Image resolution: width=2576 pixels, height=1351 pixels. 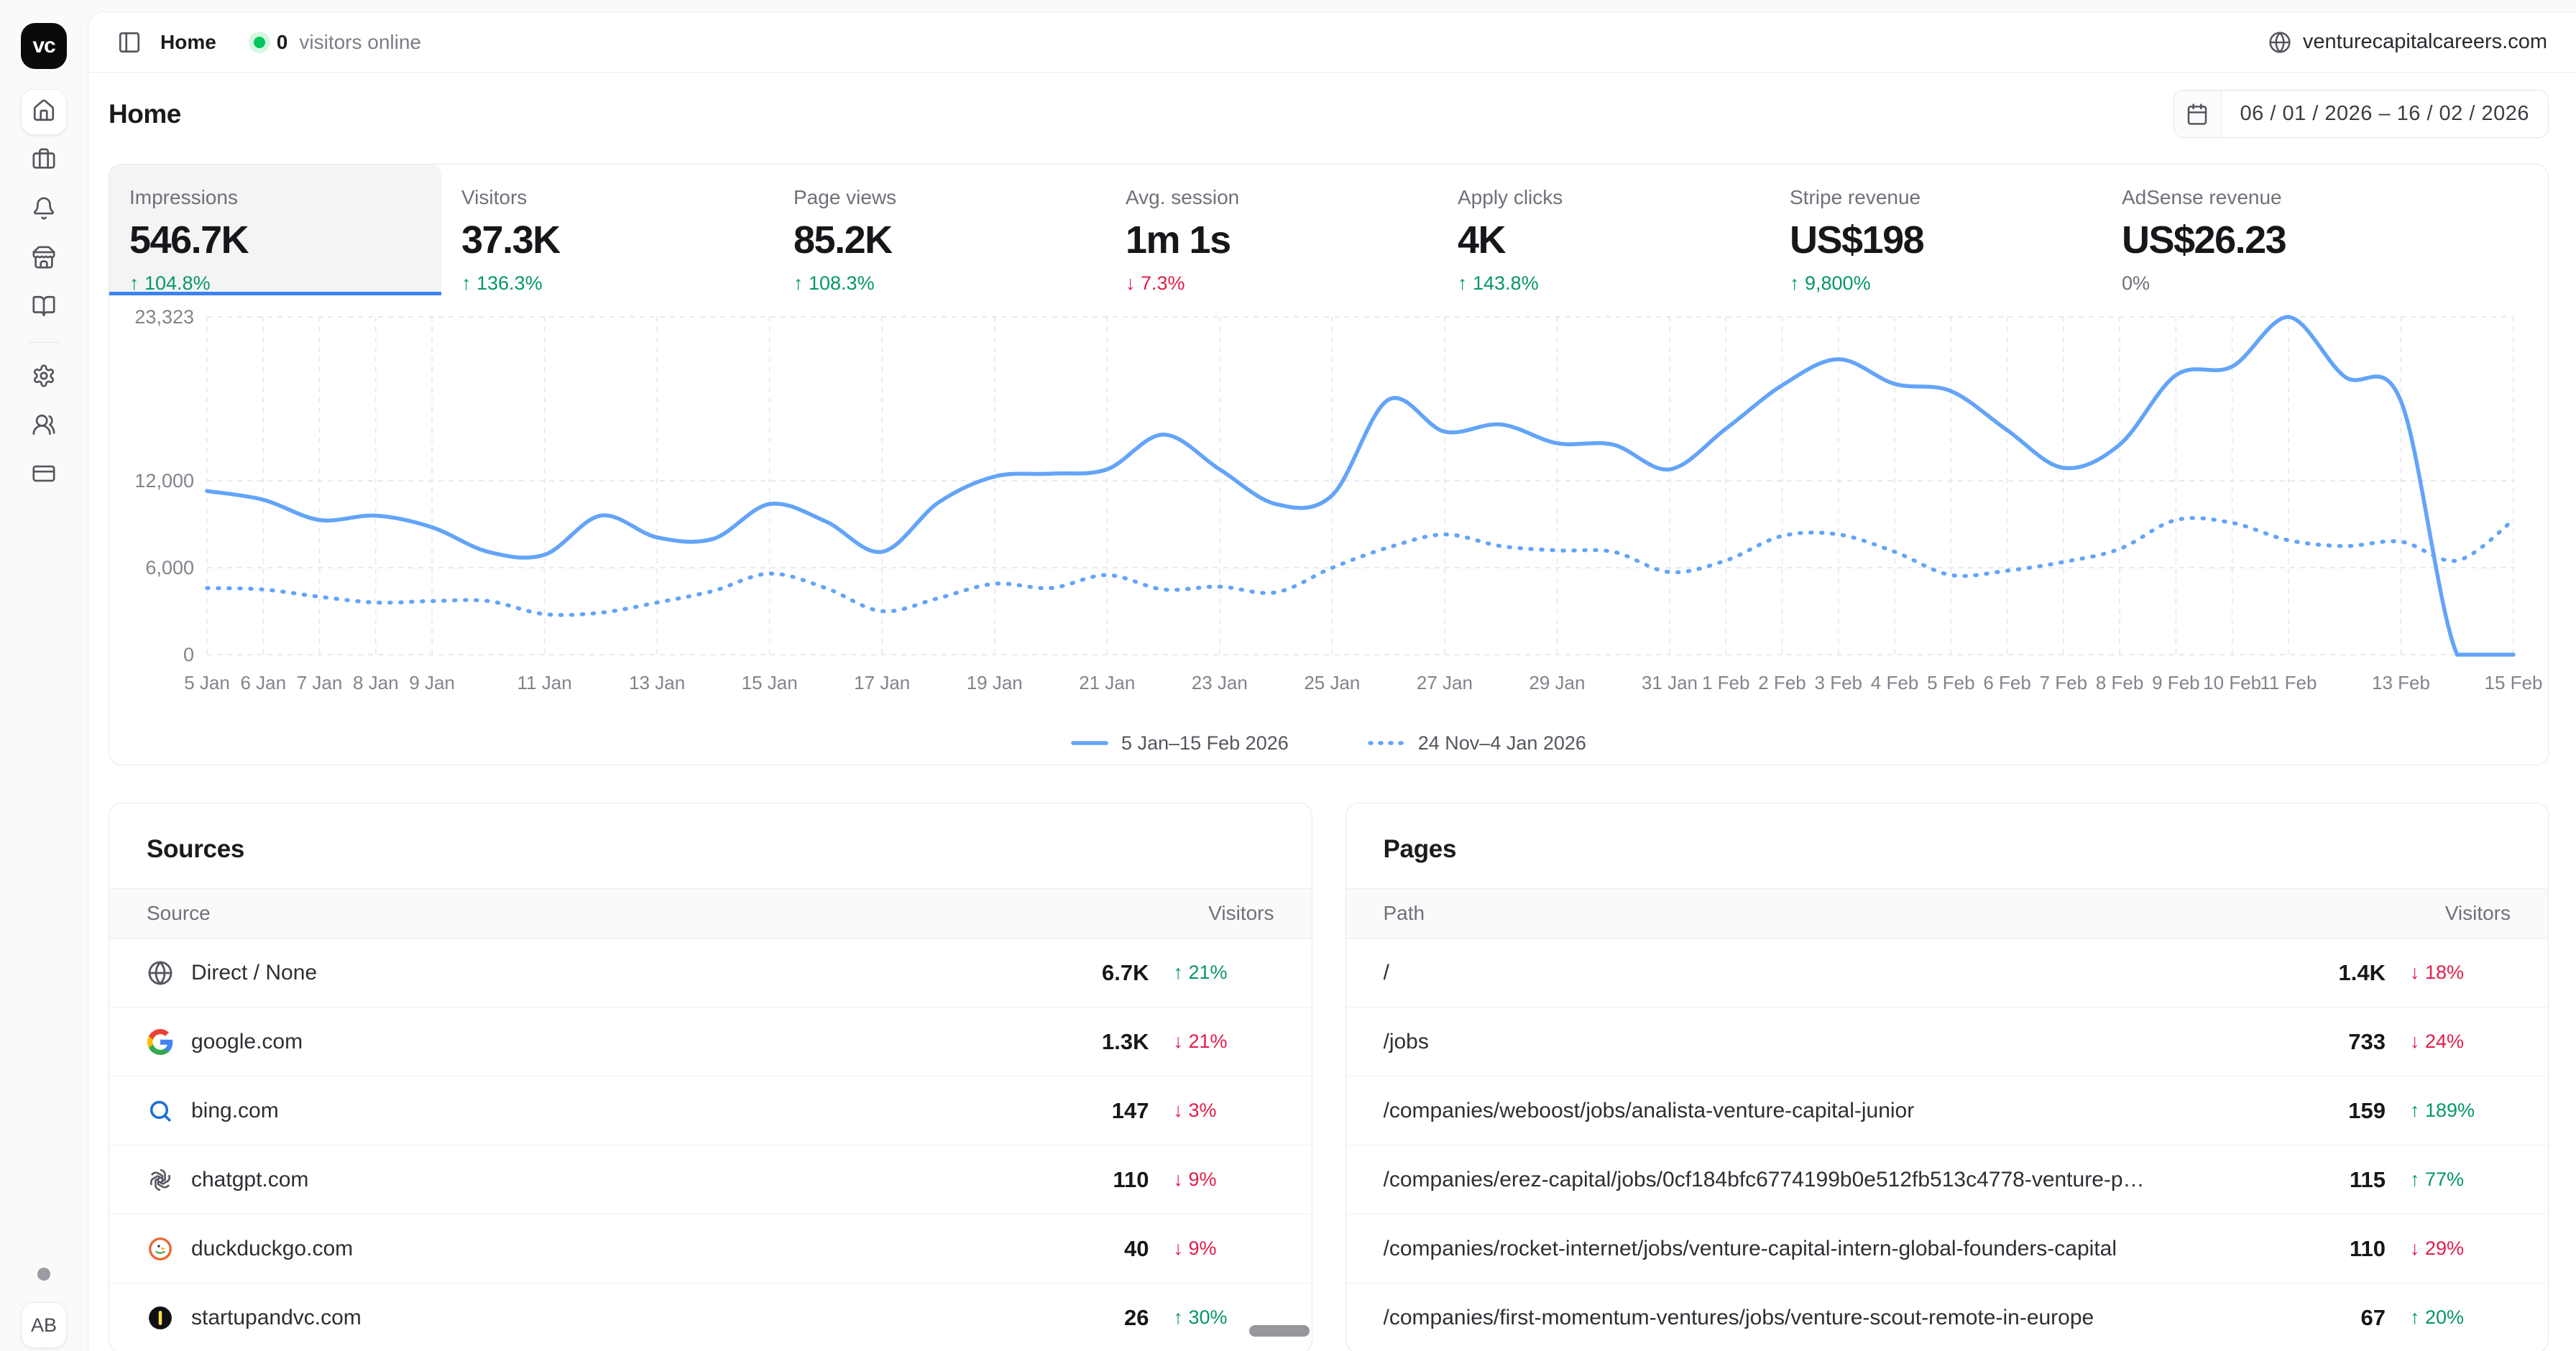 What do you see at coordinates (432, 682) in the screenshot?
I see `svg-text: 9 Jan` at bounding box center [432, 682].